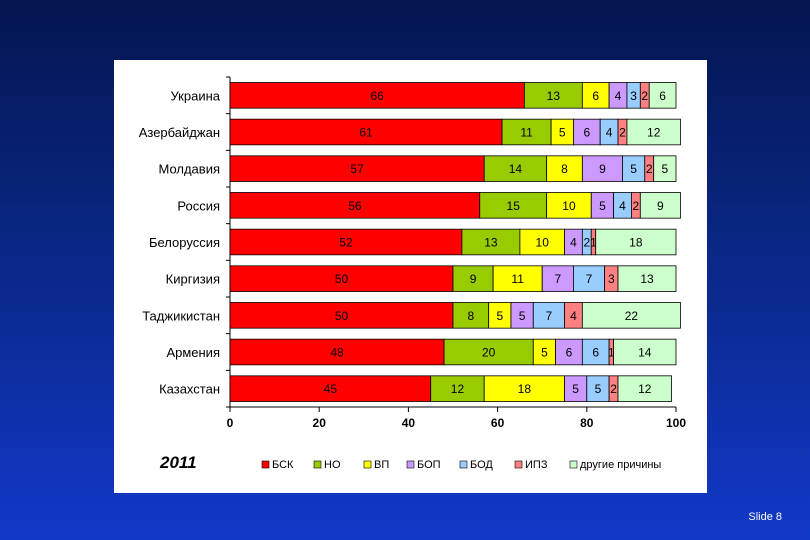 Image resolution: width=810 pixels, height=540 pixels. Describe the element at coordinates (765, 517) in the screenshot. I see `slide-number: Slide 8` at that location.